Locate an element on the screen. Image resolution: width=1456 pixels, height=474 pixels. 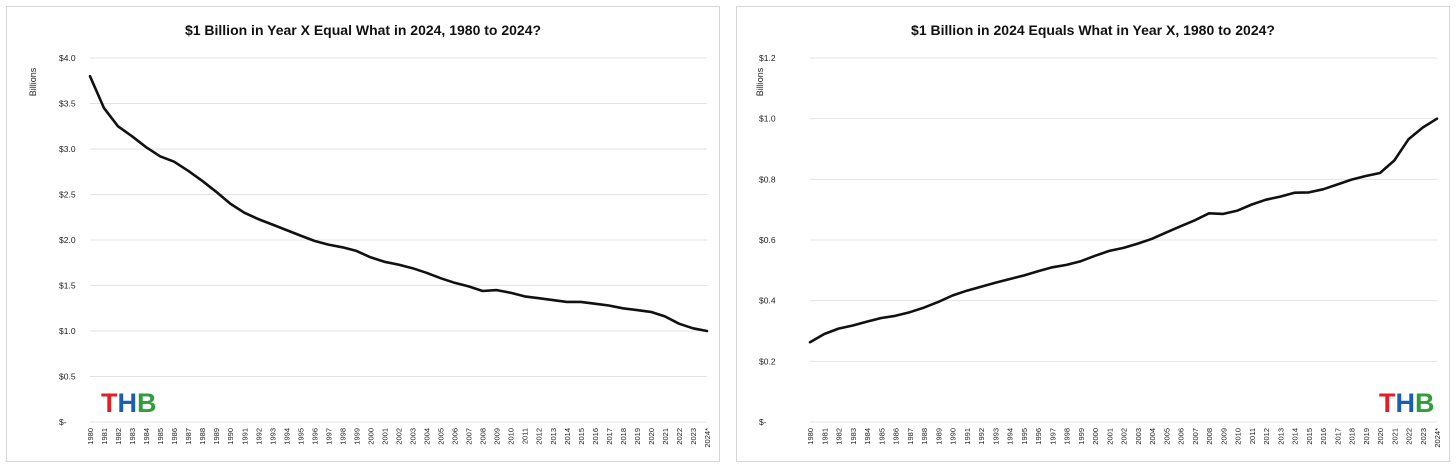
y-tick-label: $0.8 is located at coordinates (767, 179).